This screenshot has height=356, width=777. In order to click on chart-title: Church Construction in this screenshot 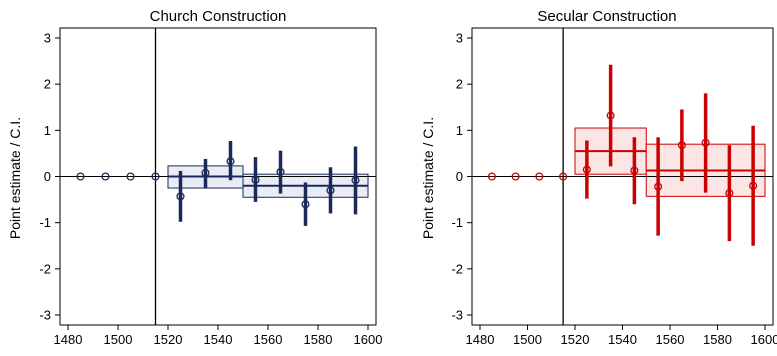, I will do `click(218, 16)`.